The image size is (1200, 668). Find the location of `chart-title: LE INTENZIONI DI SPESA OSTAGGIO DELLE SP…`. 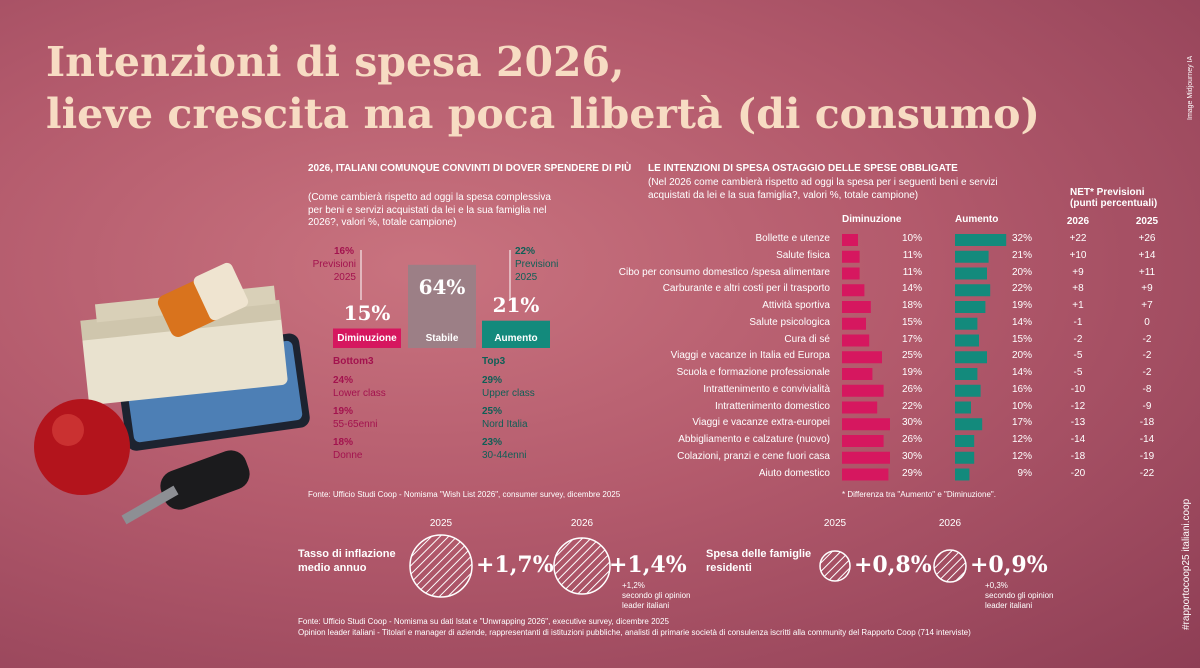

chart-title: LE INTENZIONI DI SPESA OSTAGGIO DELLE SP… is located at coordinates (803, 168).